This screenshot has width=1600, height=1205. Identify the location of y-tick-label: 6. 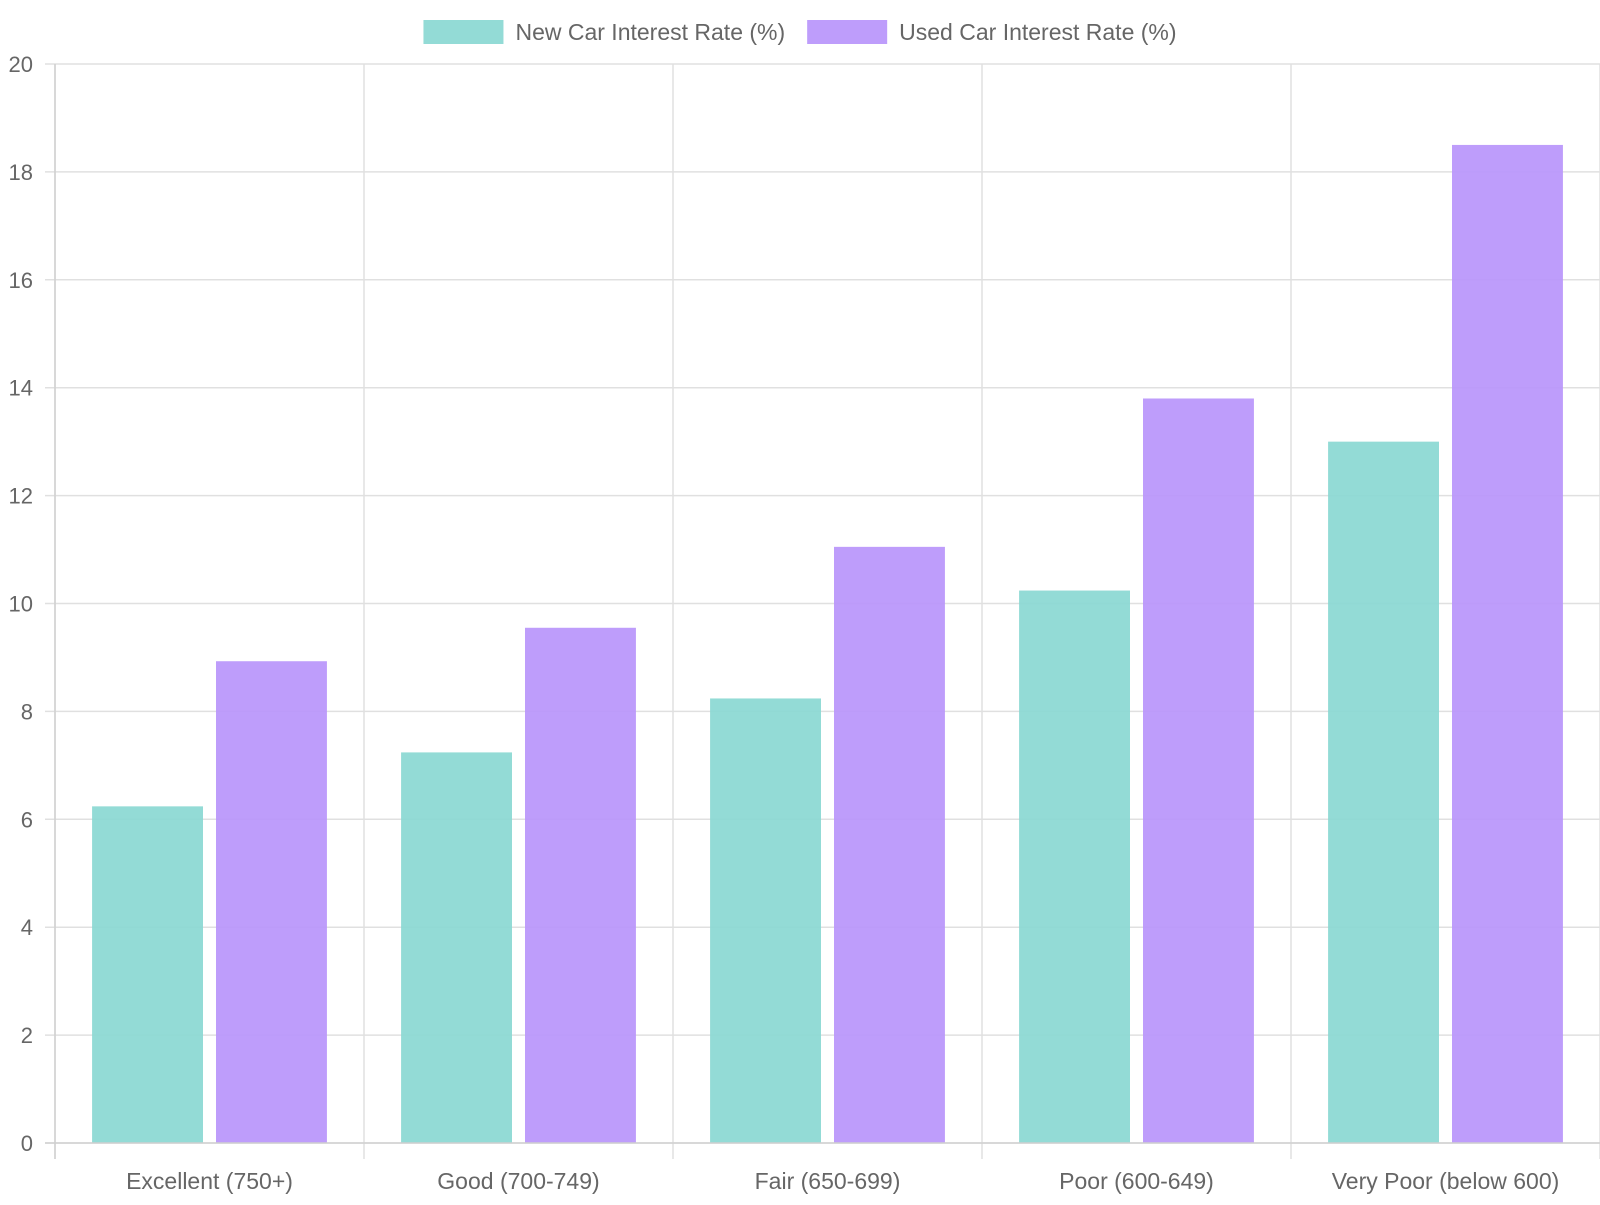
(27, 819).